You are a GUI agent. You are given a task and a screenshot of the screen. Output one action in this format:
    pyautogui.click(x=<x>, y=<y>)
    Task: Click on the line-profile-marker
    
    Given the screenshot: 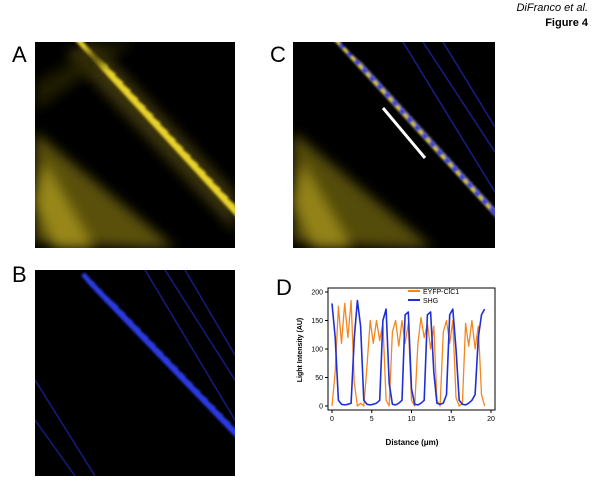 What is the action you would take?
    pyautogui.click(x=404, y=133)
    